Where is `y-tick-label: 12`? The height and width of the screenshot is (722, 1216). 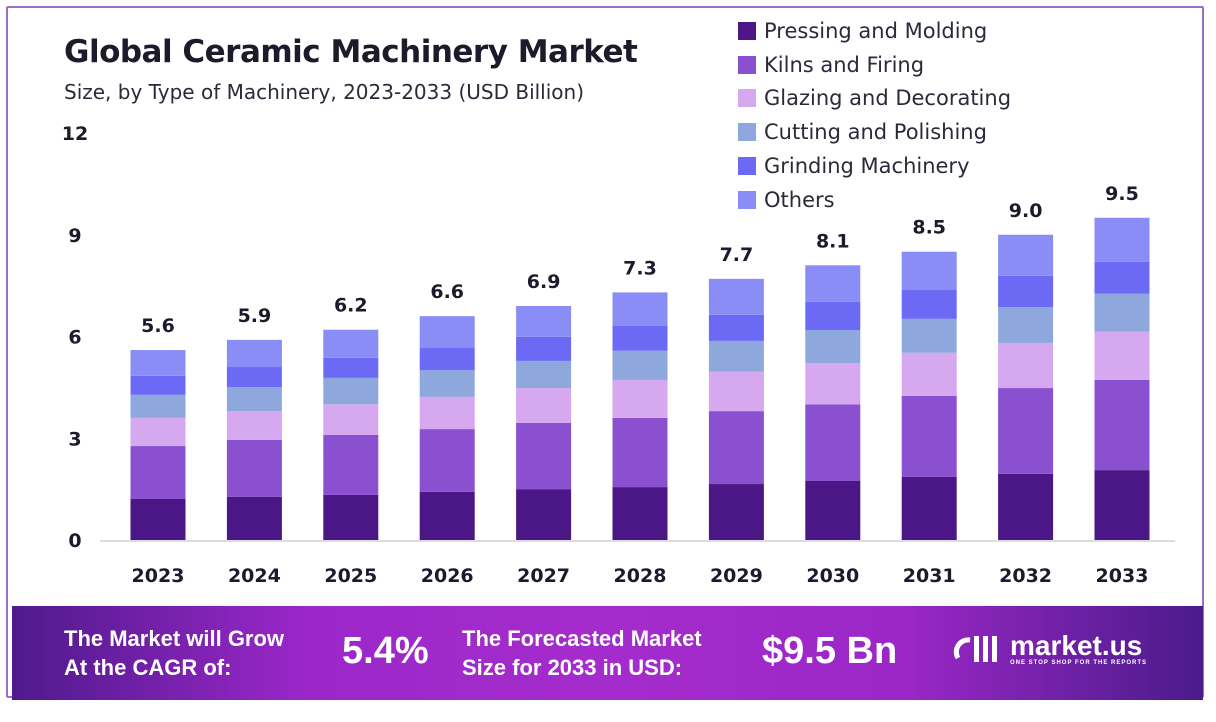 y-tick-label: 12 is located at coordinates (75, 134).